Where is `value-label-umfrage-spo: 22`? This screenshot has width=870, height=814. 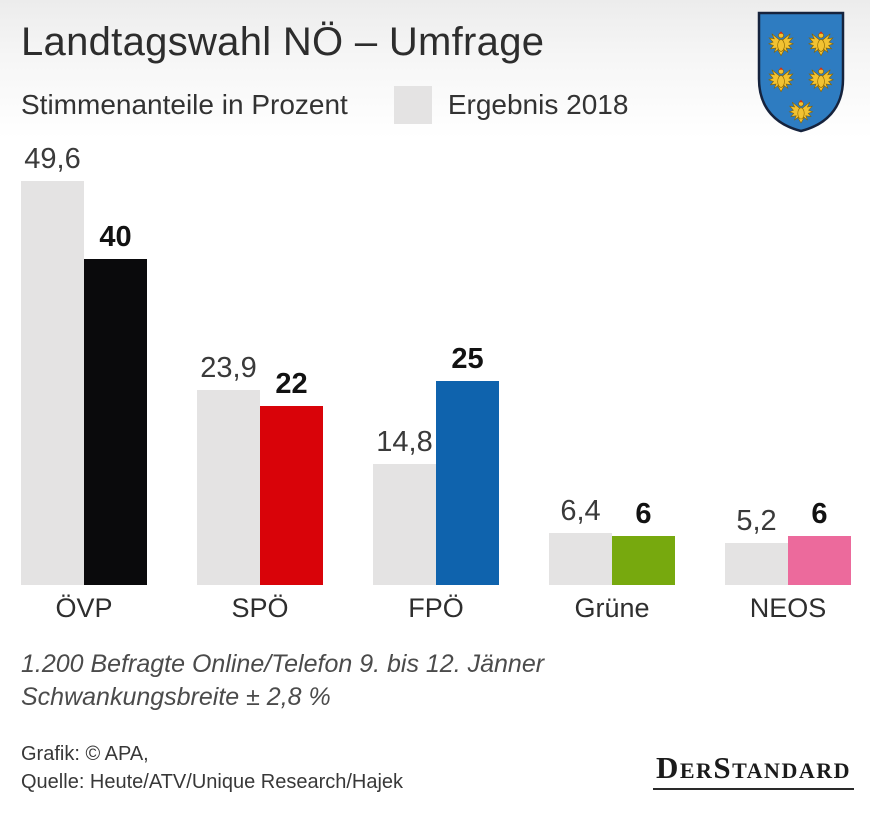
value-label-umfrage-spo: 22 is located at coordinates (291, 384).